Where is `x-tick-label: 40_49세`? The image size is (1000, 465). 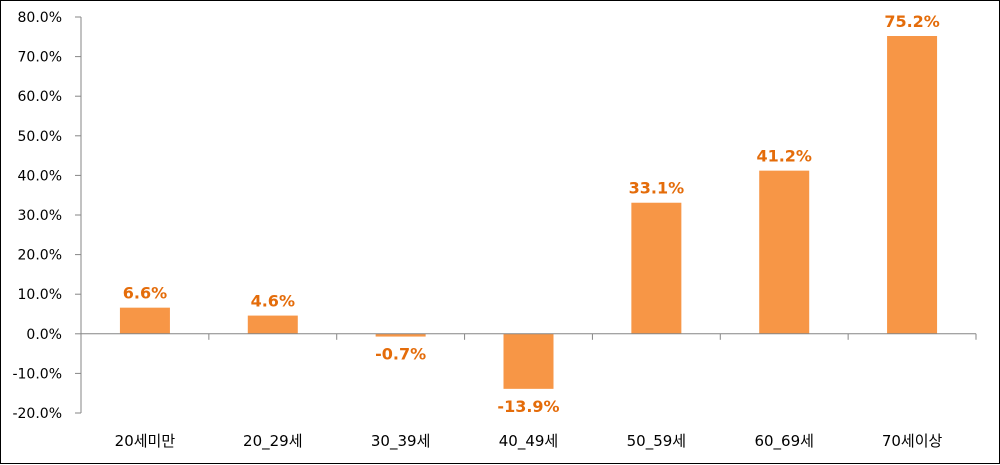
x-tick-label: 40_49세 is located at coordinates (528, 441).